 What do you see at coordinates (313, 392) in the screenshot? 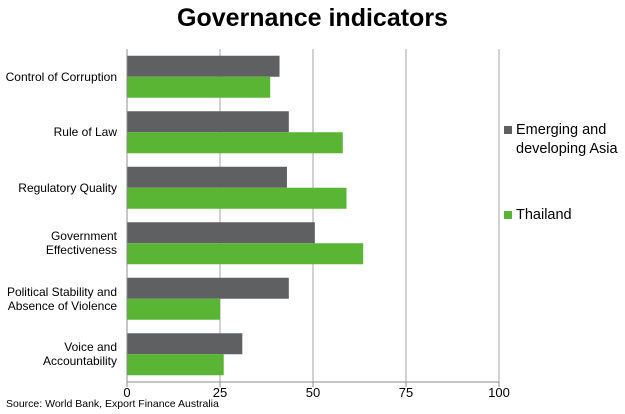
I see `x-tick-label: 50` at bounding box center [313, 392].